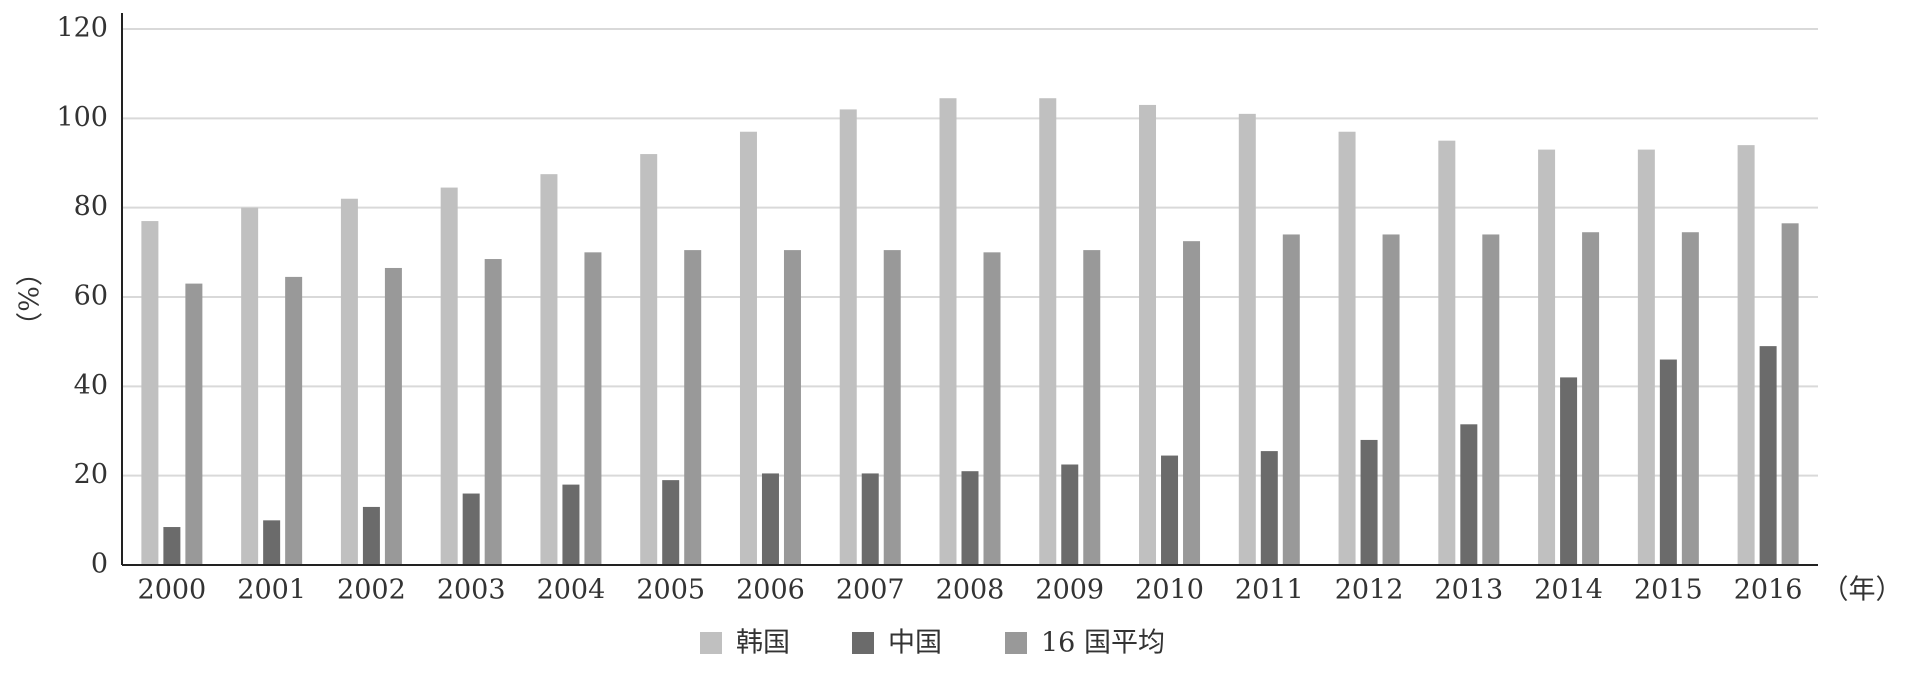 Image resolution: width=1913 pixels, height=686 pixels. What do you see at coordinates (82, 117) in the screenshot?
I see `y-tick-label: 100` at bounding box center [82, 117].